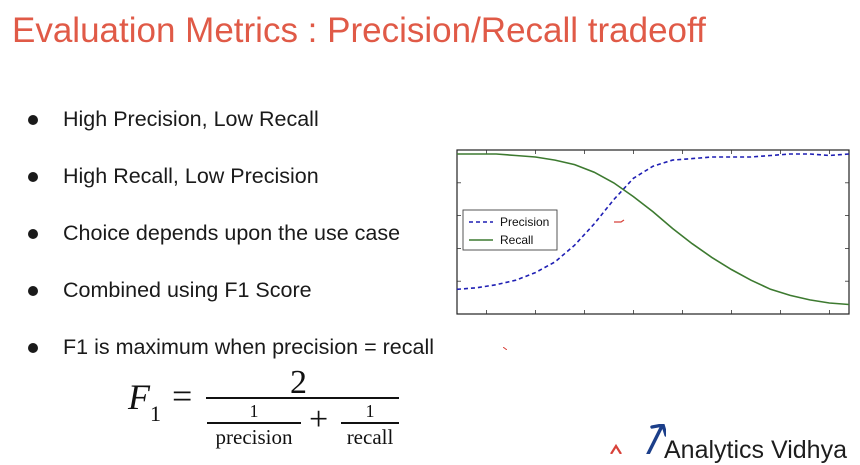  Describe the element at coordinates (254, 436) in the screenshot. I see `precision-fraction-denominator: precision` at that location.